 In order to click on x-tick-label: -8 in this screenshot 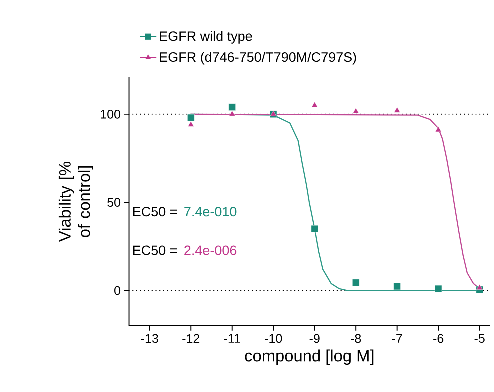, I will do `click(356, 339)`.